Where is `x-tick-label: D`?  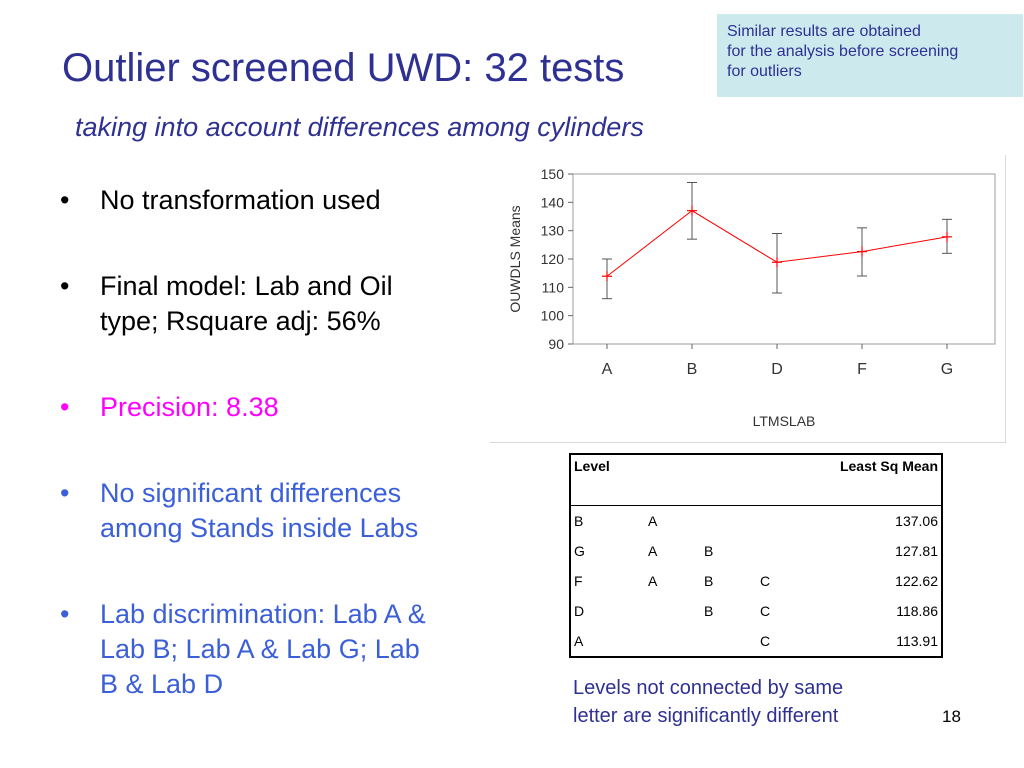 x-tick-label: D is located at coordinates (777, 369).